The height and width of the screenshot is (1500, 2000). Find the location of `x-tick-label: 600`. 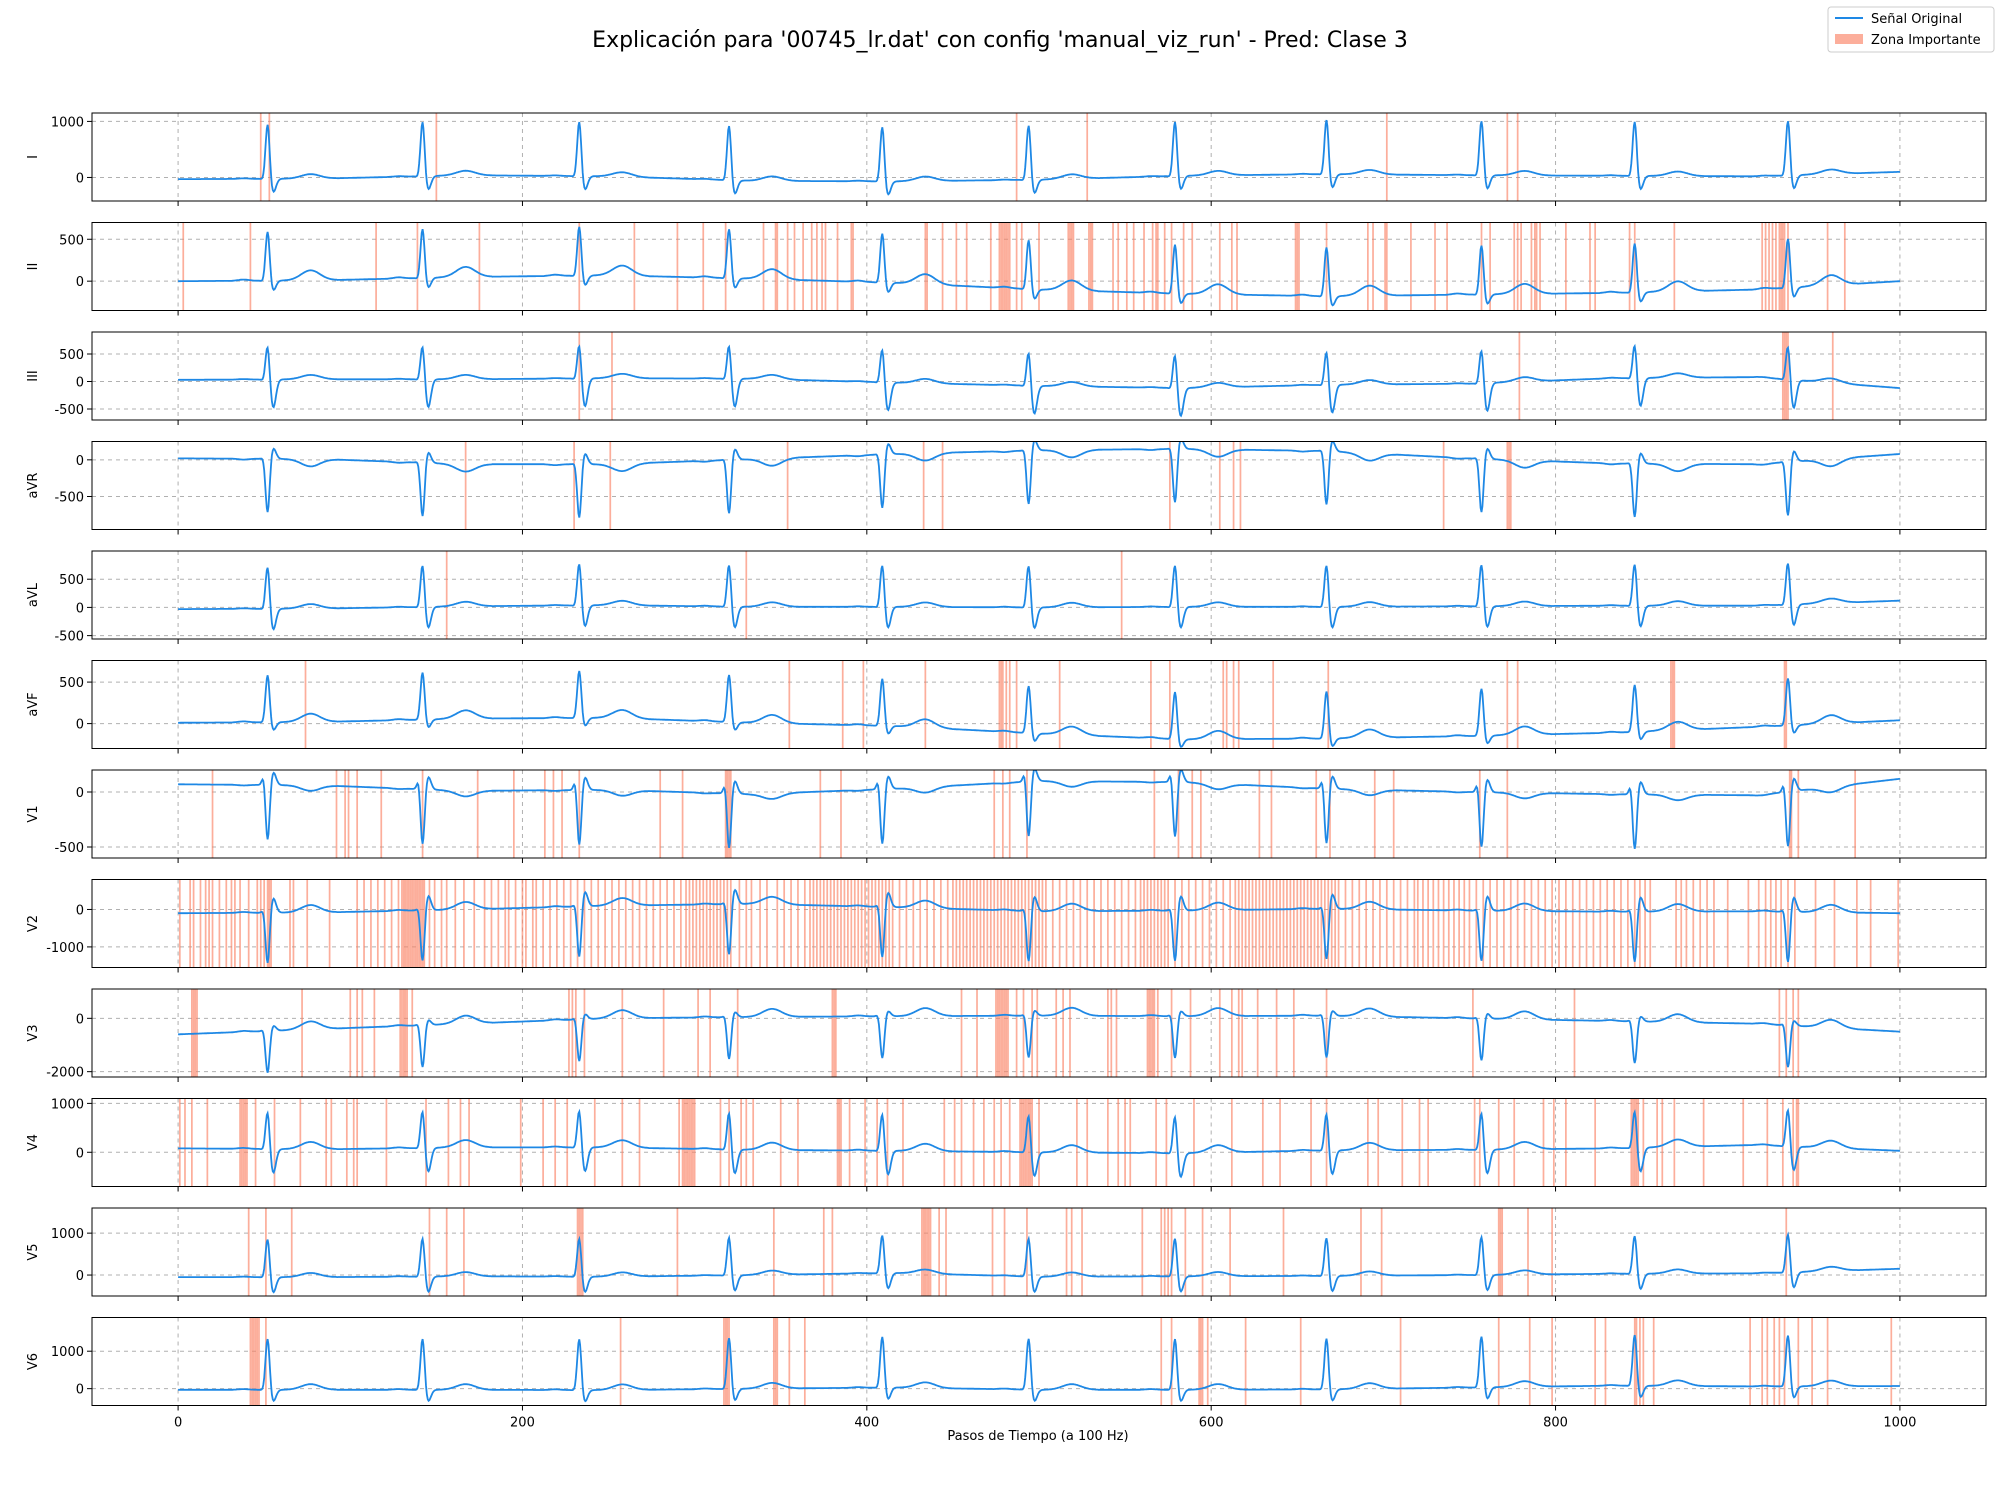

x-tick-label: 600 is located at coordinates (1211, 1423).